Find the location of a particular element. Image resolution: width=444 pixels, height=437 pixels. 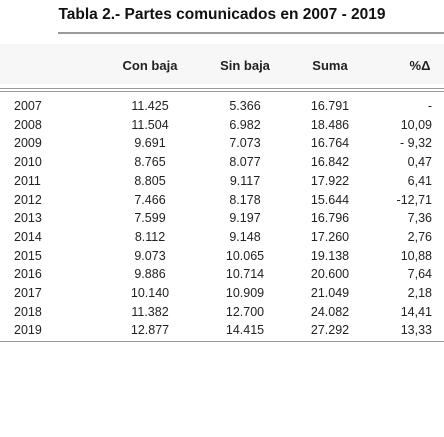

bottom-rule is located at coordinates (222, 341).